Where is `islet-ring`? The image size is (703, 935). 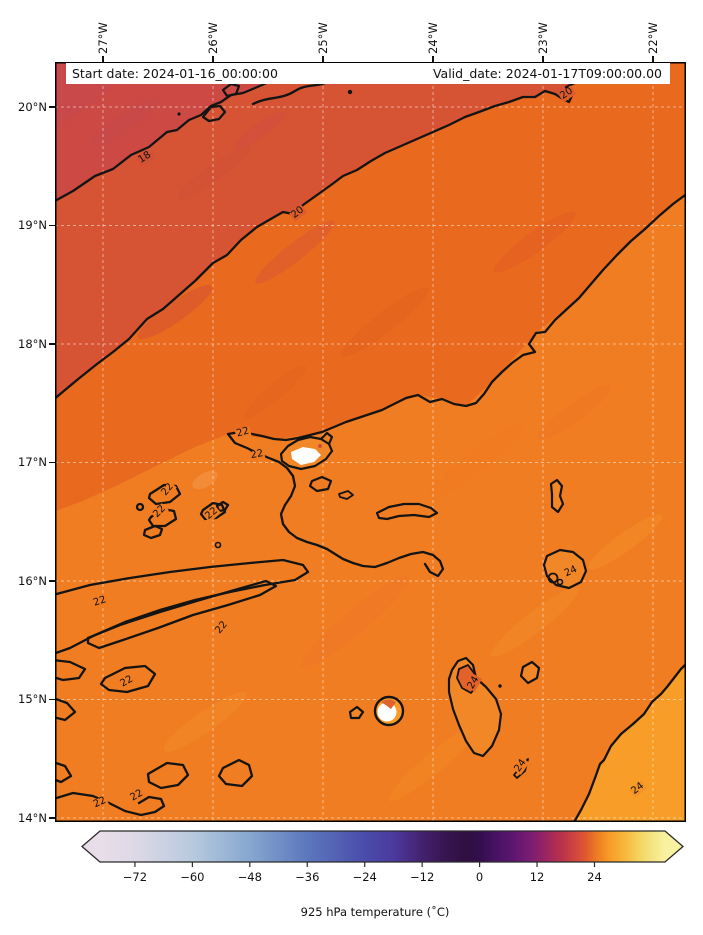
islet-ring is located at coordinates (218, 545).